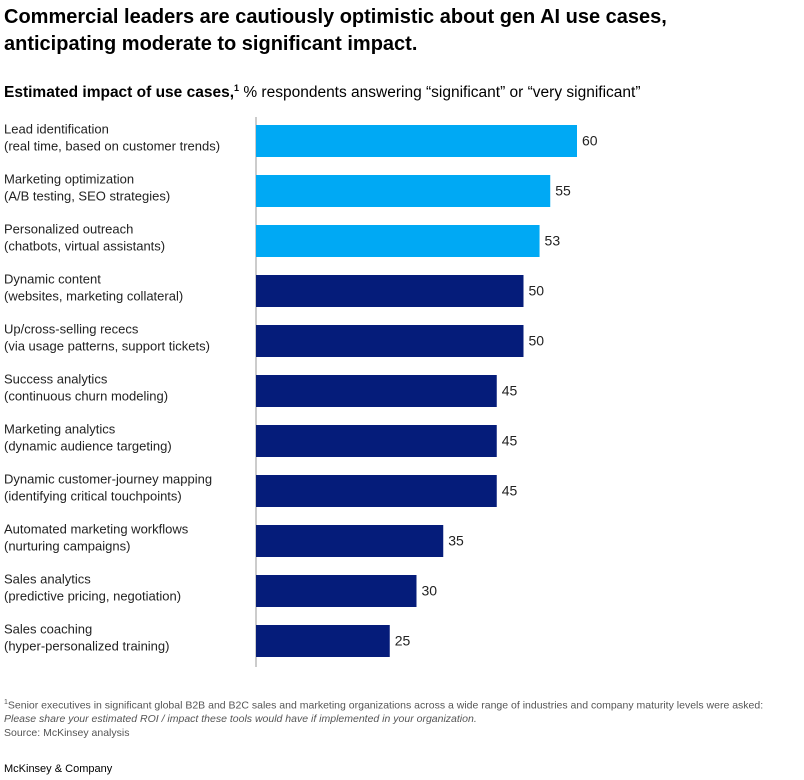 Image resolution: width=804 pixels, height=780 pixels. I want to click on value-label: 53, so click(553, 241).